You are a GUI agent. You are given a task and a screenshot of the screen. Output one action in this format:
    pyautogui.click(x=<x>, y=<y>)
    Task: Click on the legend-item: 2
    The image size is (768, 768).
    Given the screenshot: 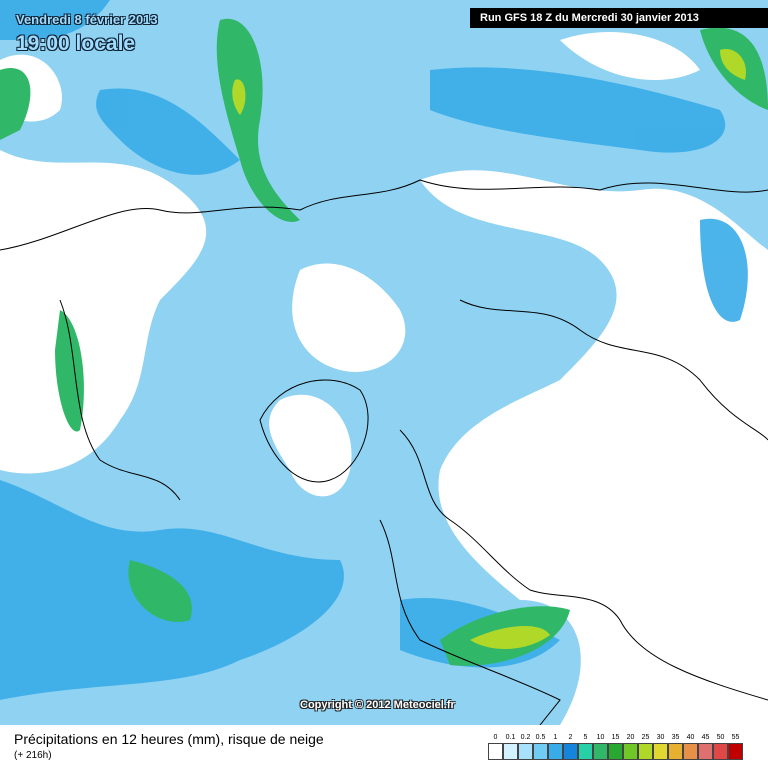 What is the action you would take?
    pyautogui.click(x=570, y=746)
    